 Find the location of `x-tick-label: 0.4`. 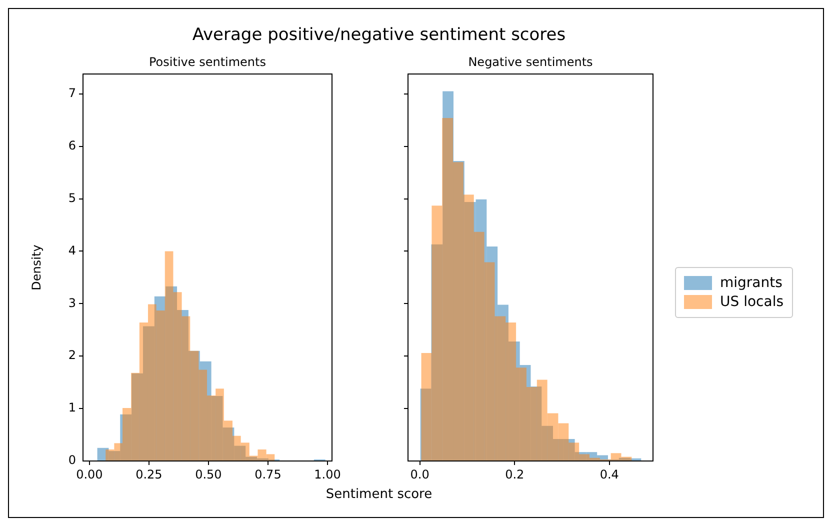

x-tick-label: 0.4 is located at coordinates (609, 474).